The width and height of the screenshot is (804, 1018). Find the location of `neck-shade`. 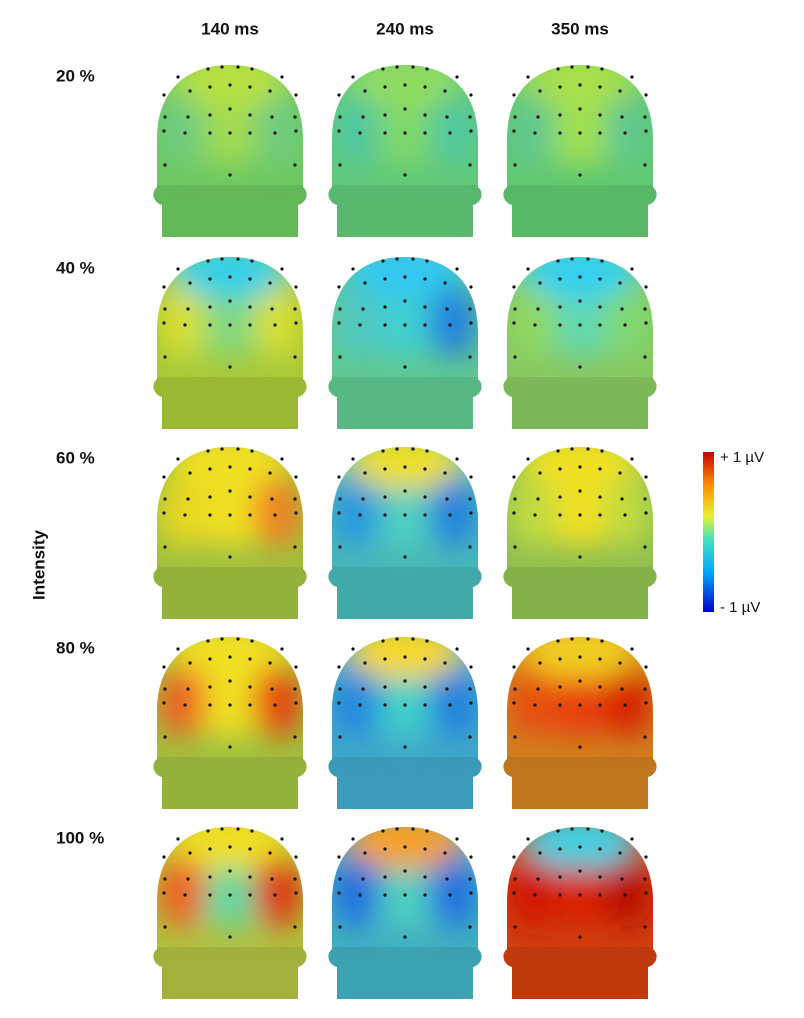

neck-shade is located at coordinates (405, 783).